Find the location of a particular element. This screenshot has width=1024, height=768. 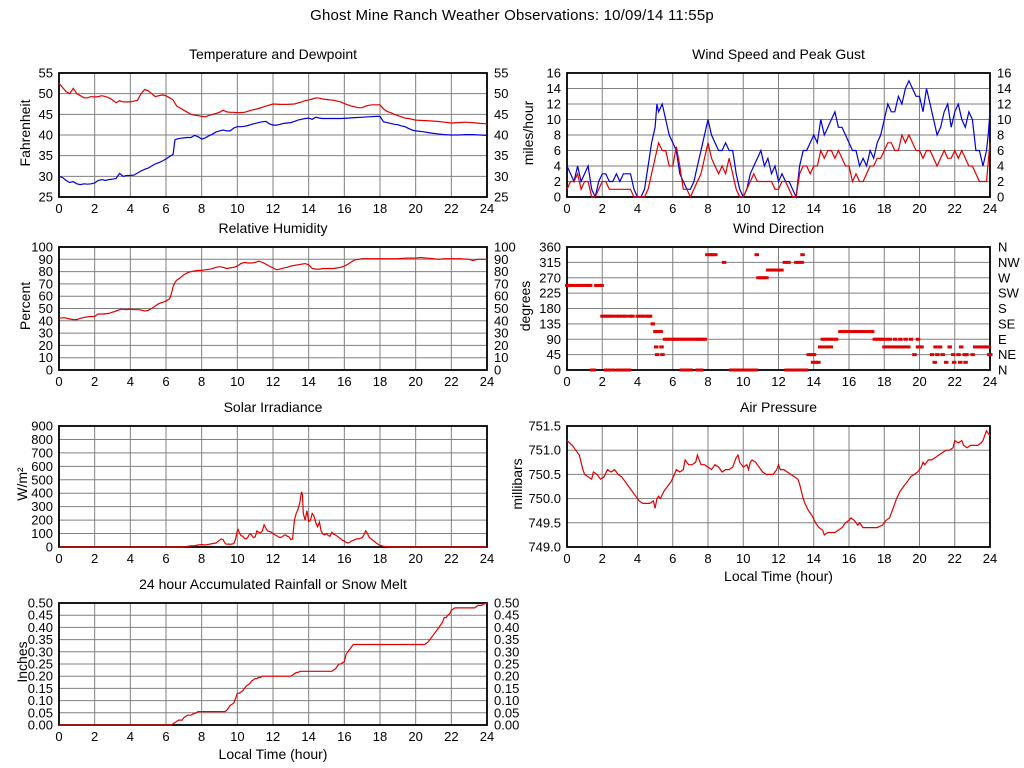

chart-title-wind-speed-gust: Wind Speed and Peak Gust is located at coordinates (778, 54).